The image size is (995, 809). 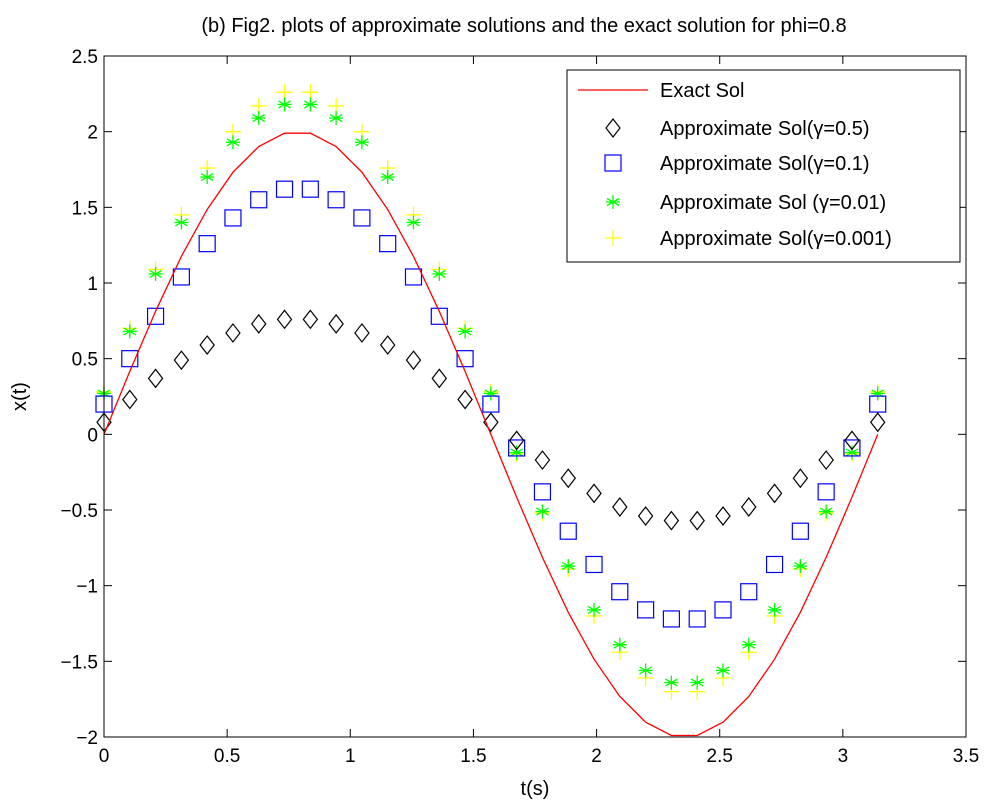 What do you see at coordinates (85, 360) in the screenshot?
I see `y-tick-label: 0.5` at bounding box center [85, 360].